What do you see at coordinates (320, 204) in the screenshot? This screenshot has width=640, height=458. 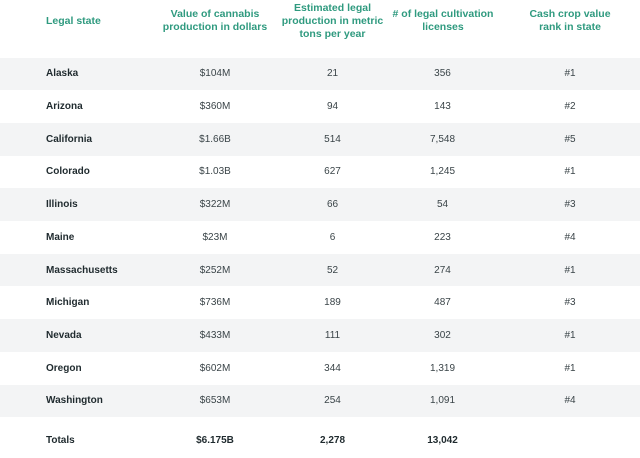 I see `table-row: Illinois $322M 66 54 #3` at bounding box center [320, 204].